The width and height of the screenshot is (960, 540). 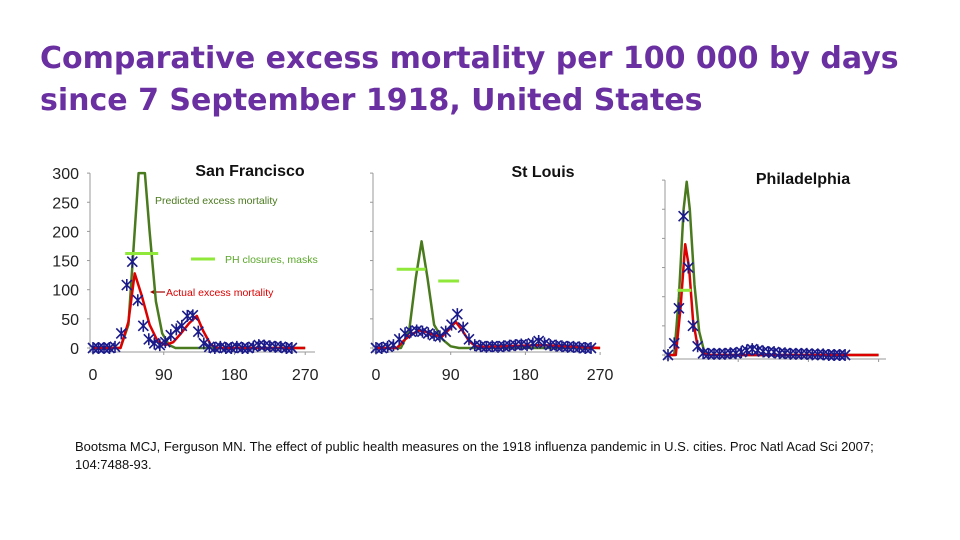 I want to click on predicted-line, so click(x=773, y=268).